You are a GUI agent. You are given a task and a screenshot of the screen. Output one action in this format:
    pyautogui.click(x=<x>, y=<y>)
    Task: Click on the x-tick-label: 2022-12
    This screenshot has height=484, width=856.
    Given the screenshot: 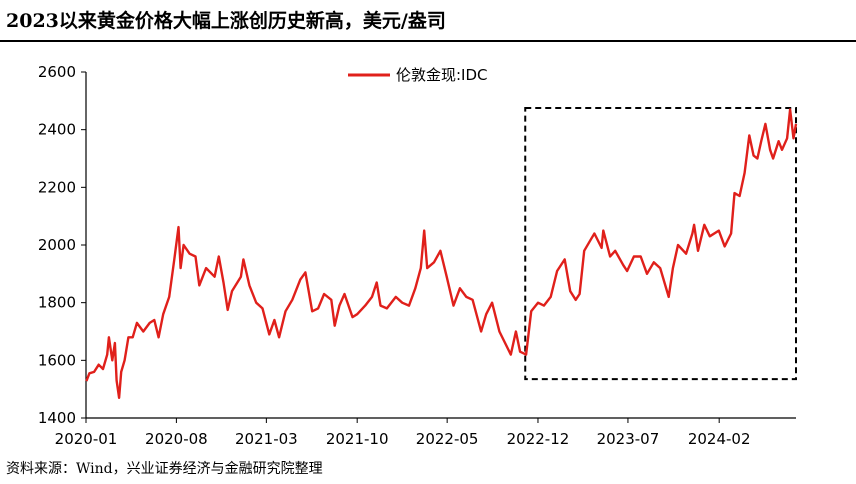 What is the action you would take?
    pyautogui.click(x=538, y=439)
    